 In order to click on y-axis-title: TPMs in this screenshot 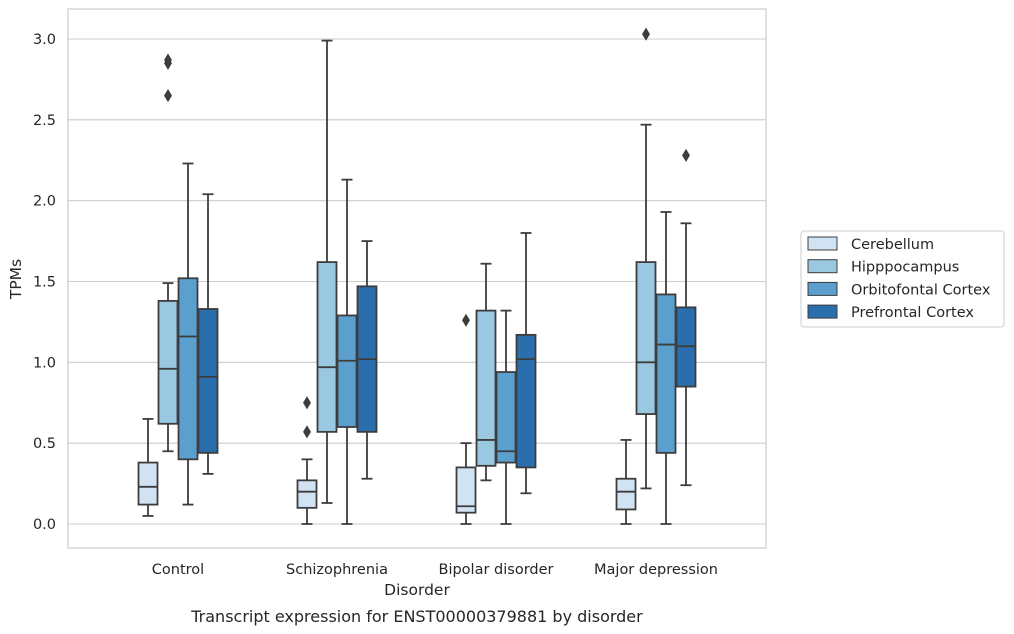, I will do `click(16, 279)`.